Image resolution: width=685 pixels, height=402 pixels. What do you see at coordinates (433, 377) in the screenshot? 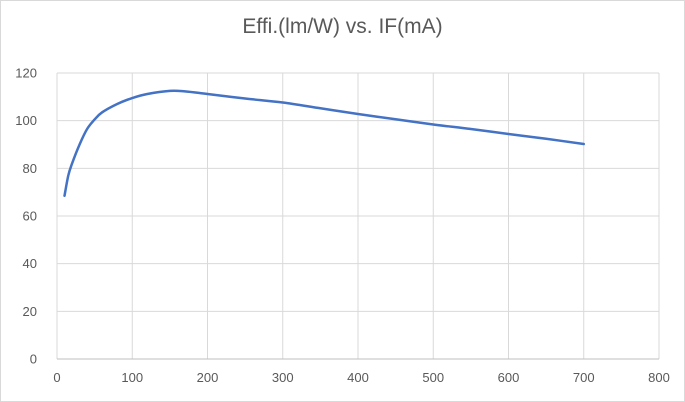
I see `x-tick-label: 500` at bounding box center [433, 377].